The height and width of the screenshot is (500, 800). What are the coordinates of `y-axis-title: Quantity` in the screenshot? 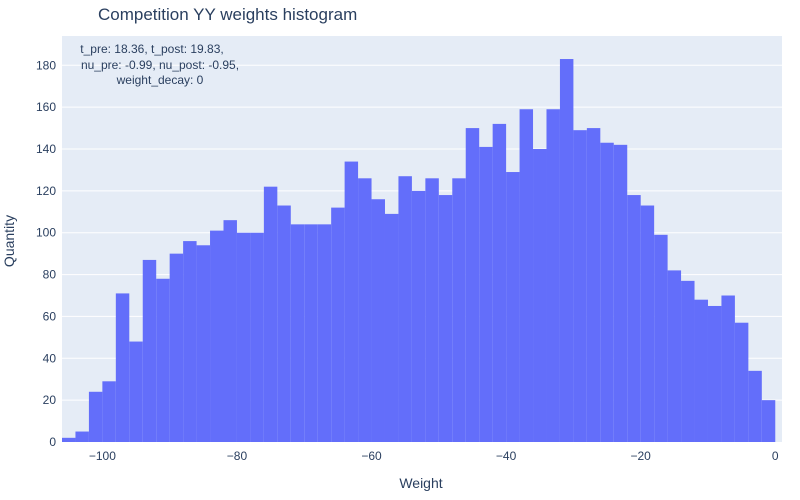 It's located at (9, 241).